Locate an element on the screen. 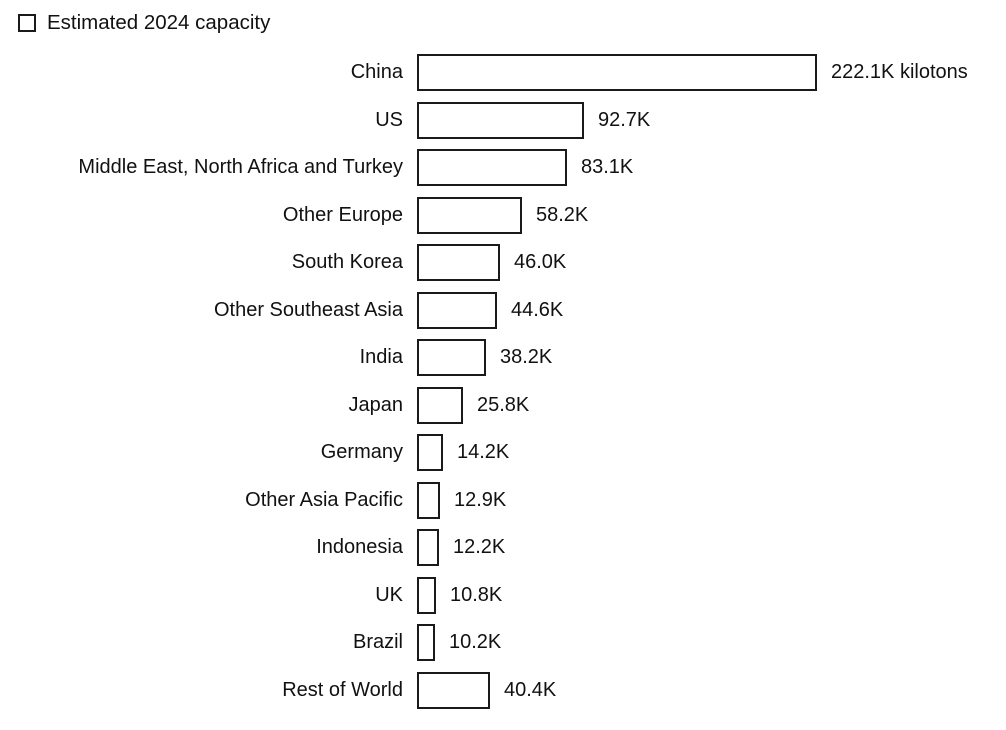 Image resolution: width=1006 pixels, height=730 pixels. value-label: 222.1K kilotons is located at coordinates (899, 72).